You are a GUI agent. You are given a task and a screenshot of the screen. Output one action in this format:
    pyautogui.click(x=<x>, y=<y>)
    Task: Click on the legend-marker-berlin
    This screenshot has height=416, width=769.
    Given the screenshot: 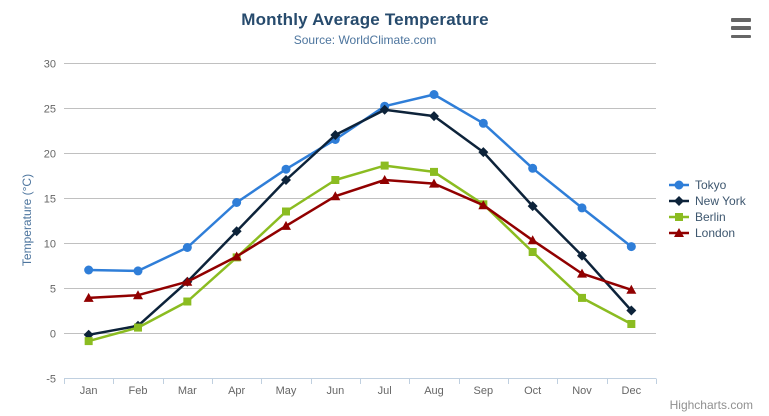 What is the action you would take?
    pyautogui.click(x=679, y=217)
    